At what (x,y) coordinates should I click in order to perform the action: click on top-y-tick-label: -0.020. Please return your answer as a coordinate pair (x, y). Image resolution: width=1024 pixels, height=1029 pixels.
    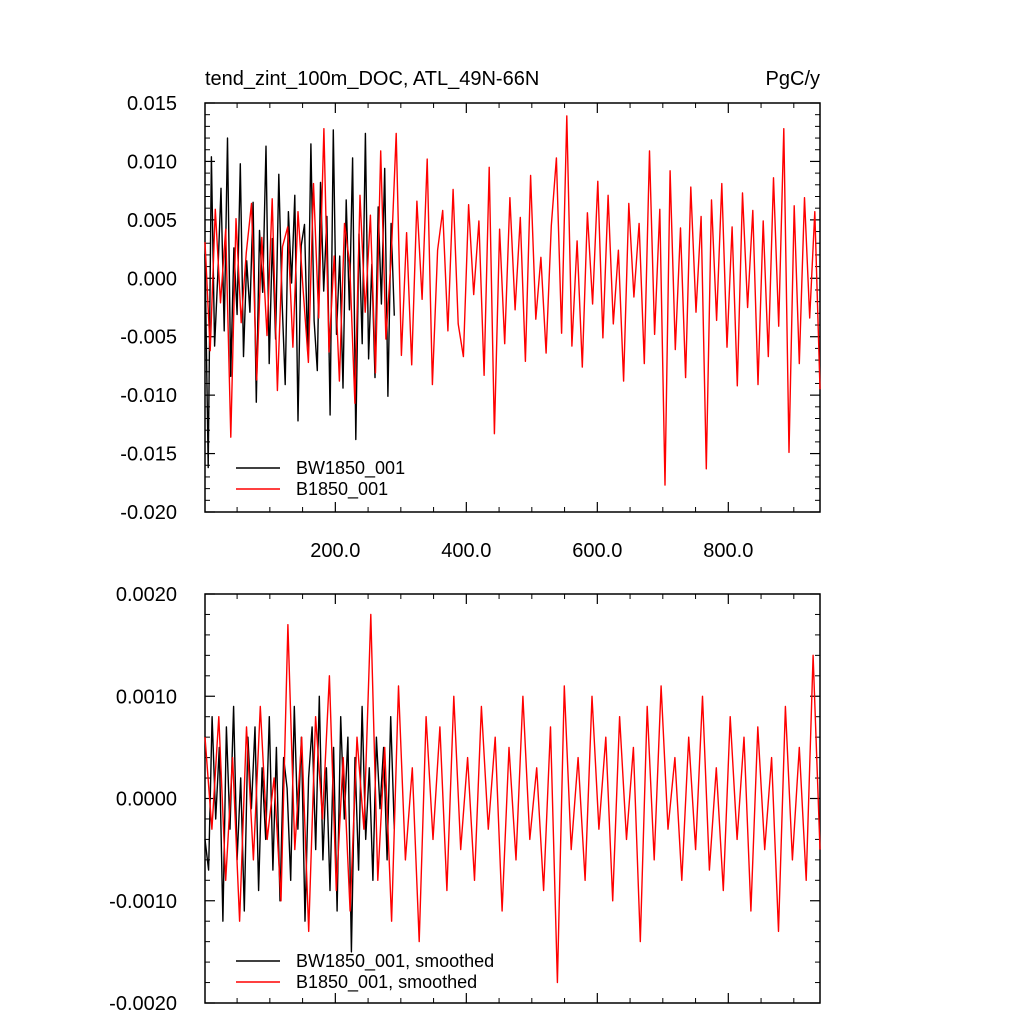
    Looking at the image, I should click on (148, 513).